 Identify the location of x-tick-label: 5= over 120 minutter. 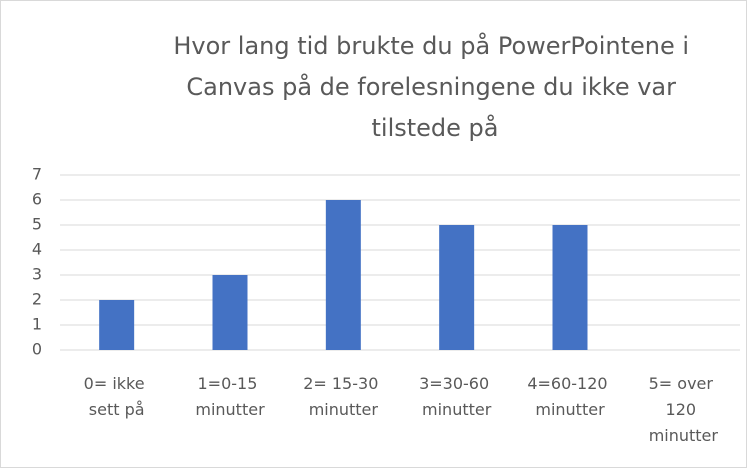
(684, 409).